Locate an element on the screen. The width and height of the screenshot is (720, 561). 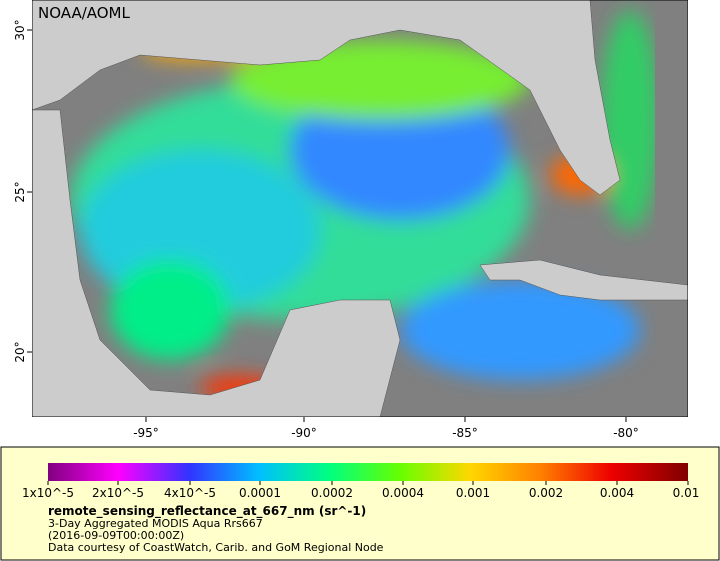
legend-line: (2016-09-09T00:00:00Z) is located at coordinates (116, 535).